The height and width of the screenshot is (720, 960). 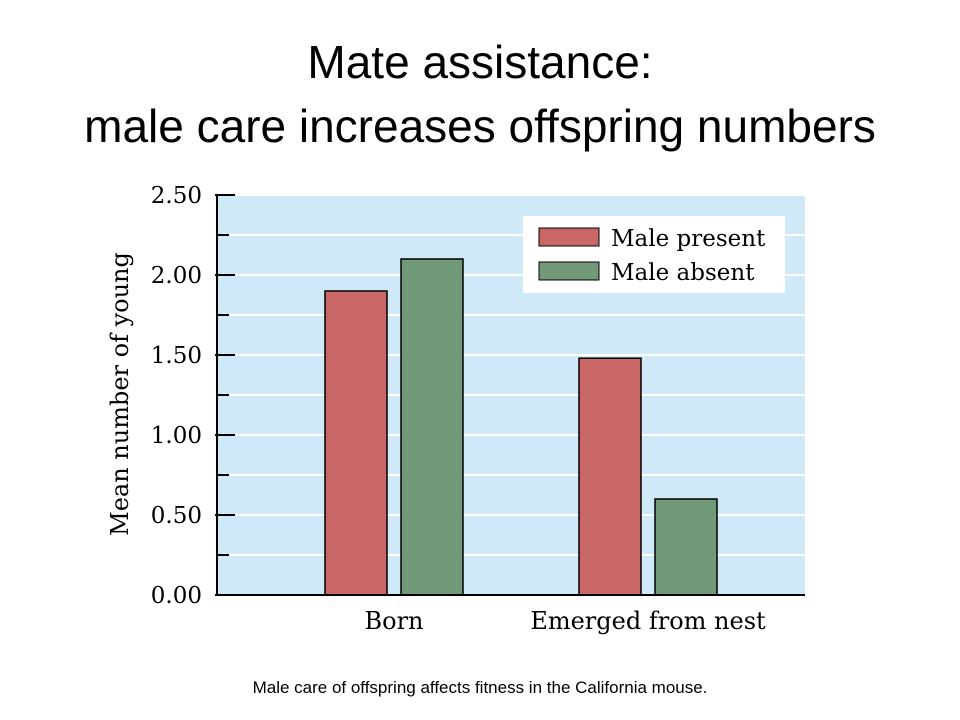 I want to click on legend: Male present Male absent, so click(x=654, y=254).